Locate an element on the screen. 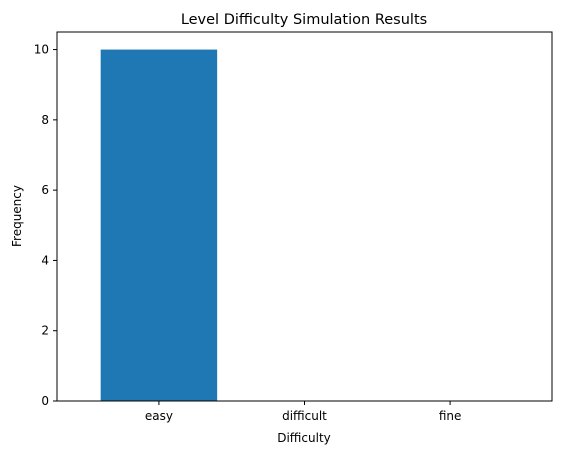 The height and width of the screenshot is (455, 562). x-axis-title: Difficulty is located at coordinates (304, 438).